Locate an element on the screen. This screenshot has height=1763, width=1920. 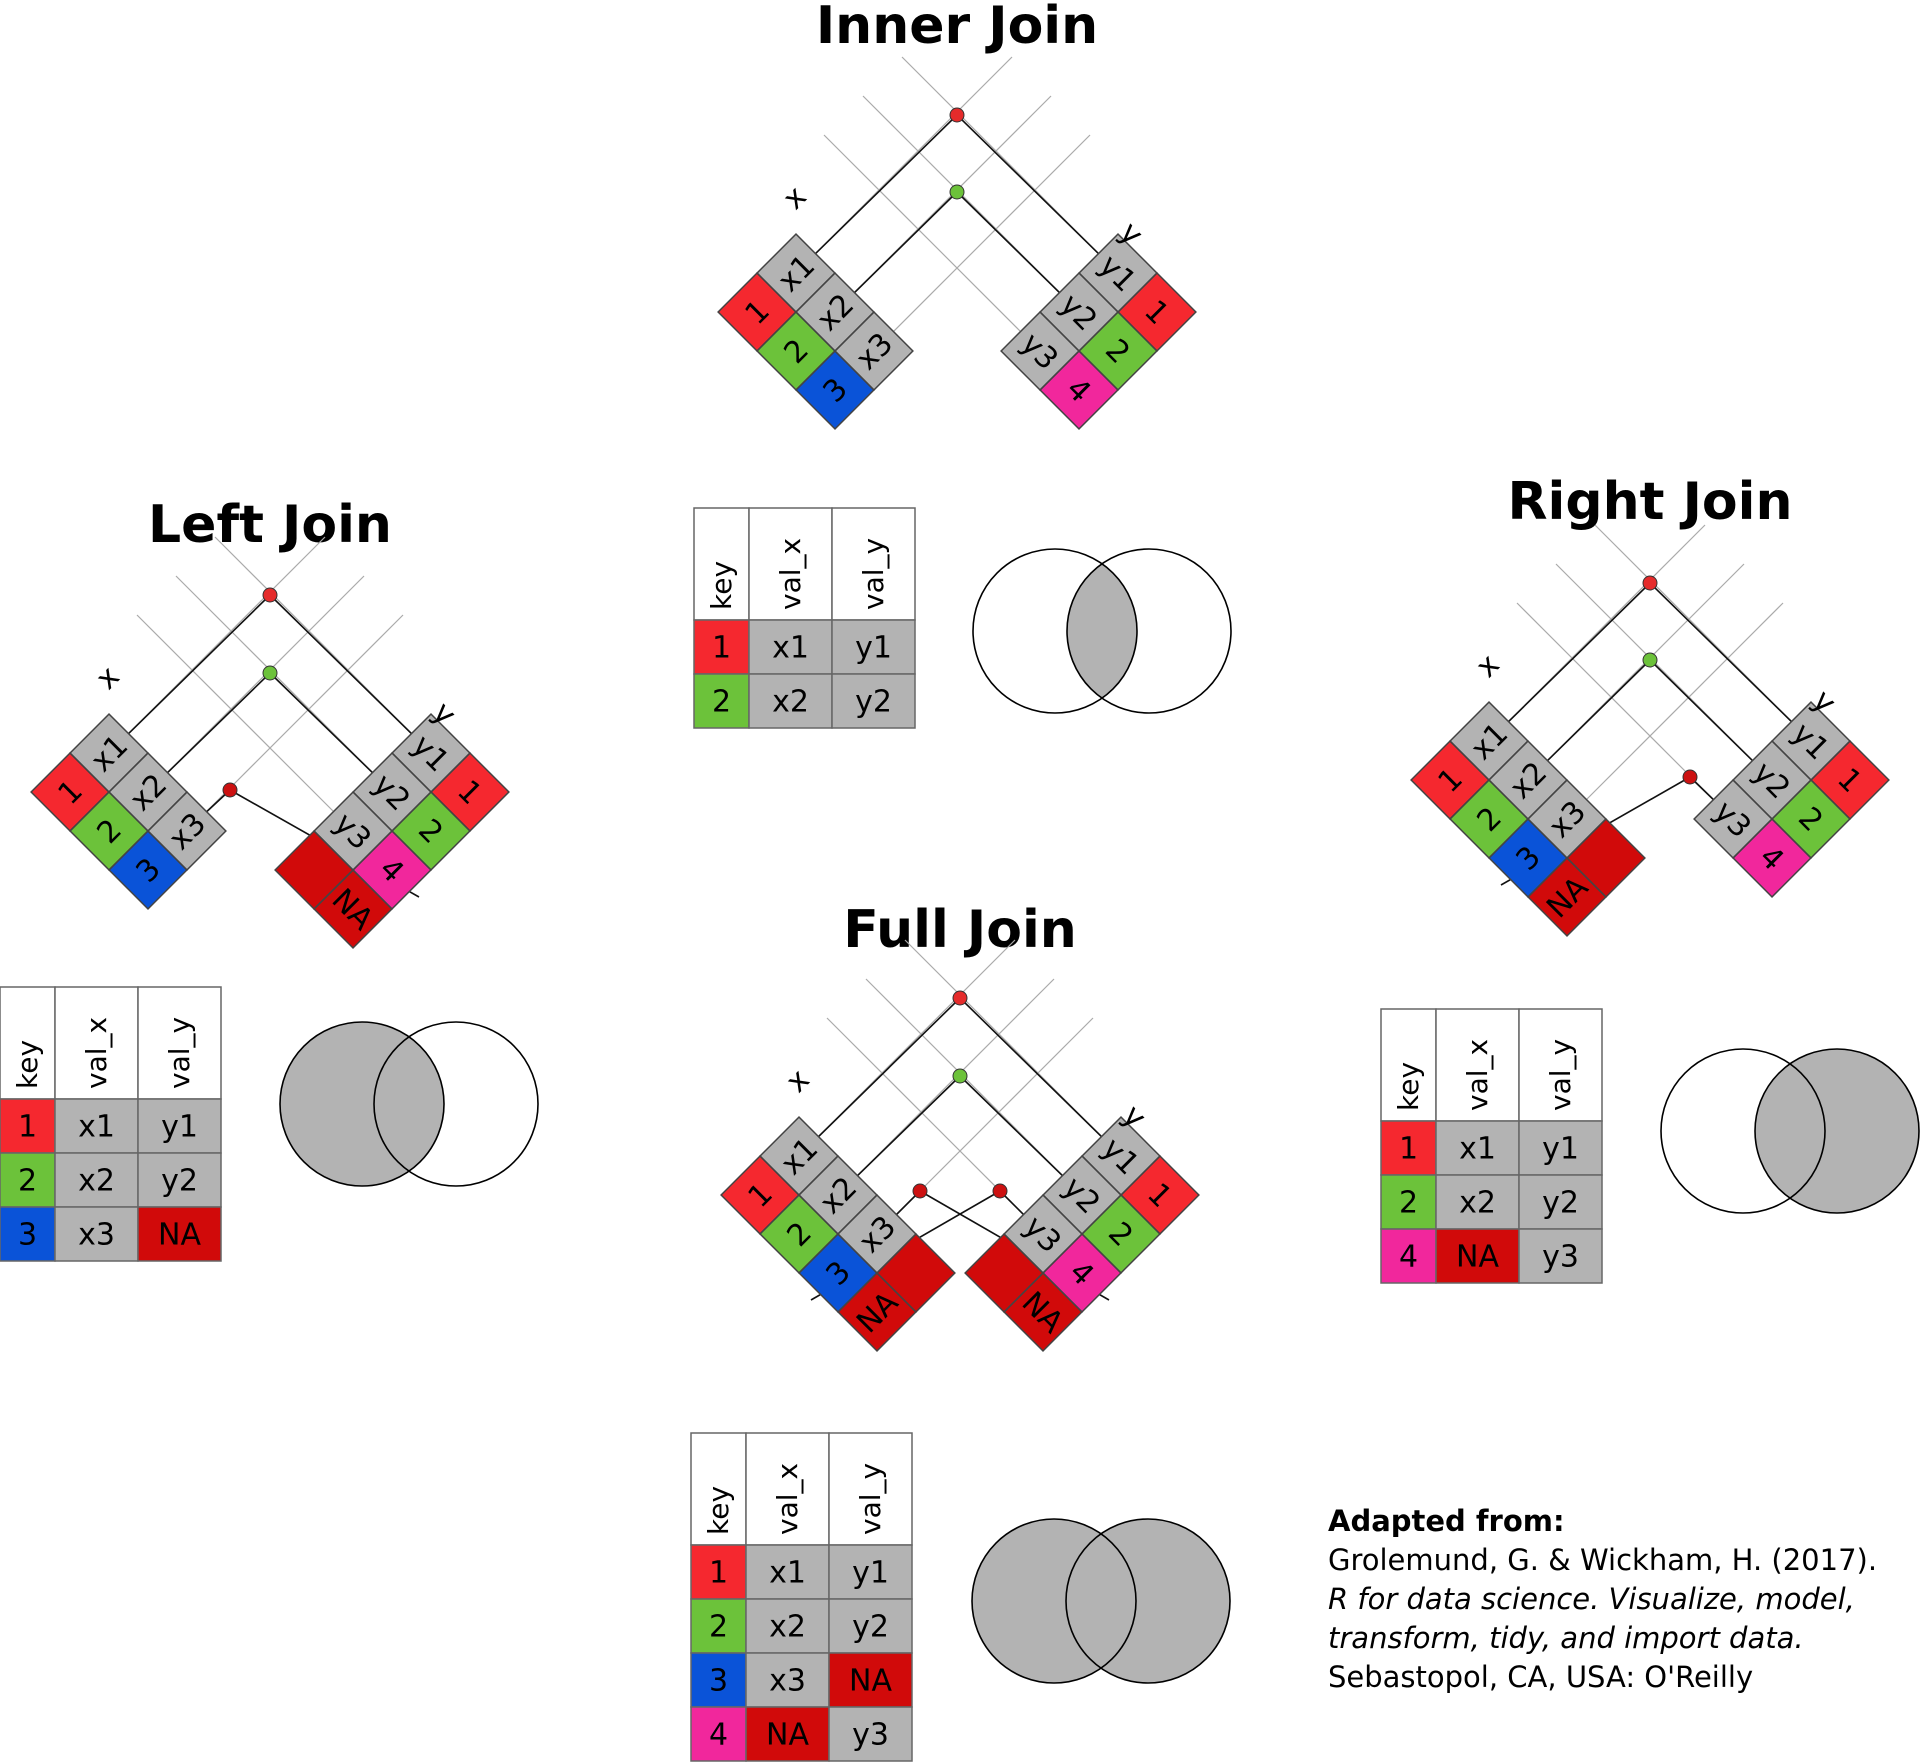
title-inner-join: Inner Join is located at coordinates (957, 28).